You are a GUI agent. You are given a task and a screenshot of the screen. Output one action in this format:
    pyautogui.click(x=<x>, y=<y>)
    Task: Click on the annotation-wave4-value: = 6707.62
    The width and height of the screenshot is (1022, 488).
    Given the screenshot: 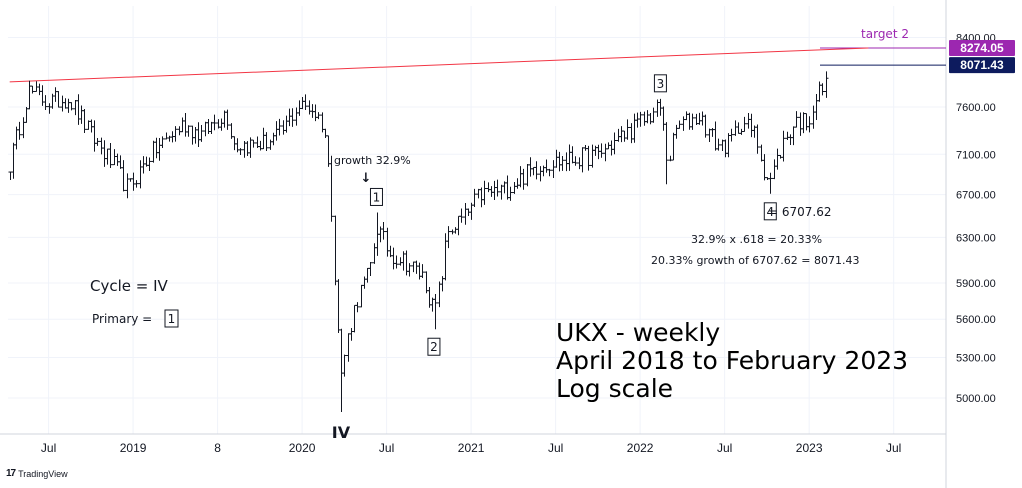 What is the action you would take?
    pyautogui.click(x=800, y=212)
    